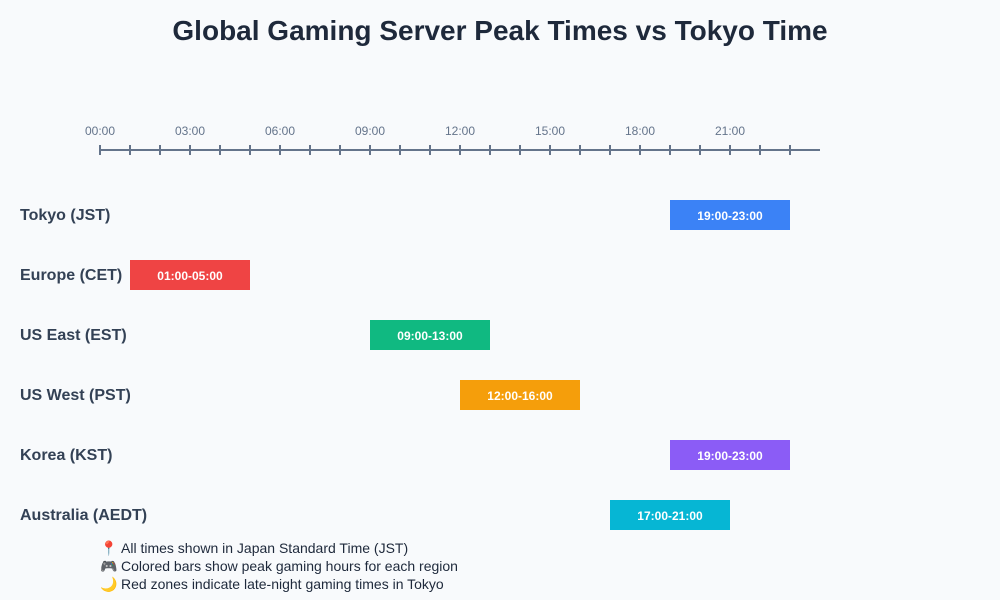  What do you see at coordinates (452, 139) in the screenshot?
I see `x-axis: 00:00 03:00 06:00 09:00 12:00 15:00 18:00 21:00` at bounding box center [452, 139].